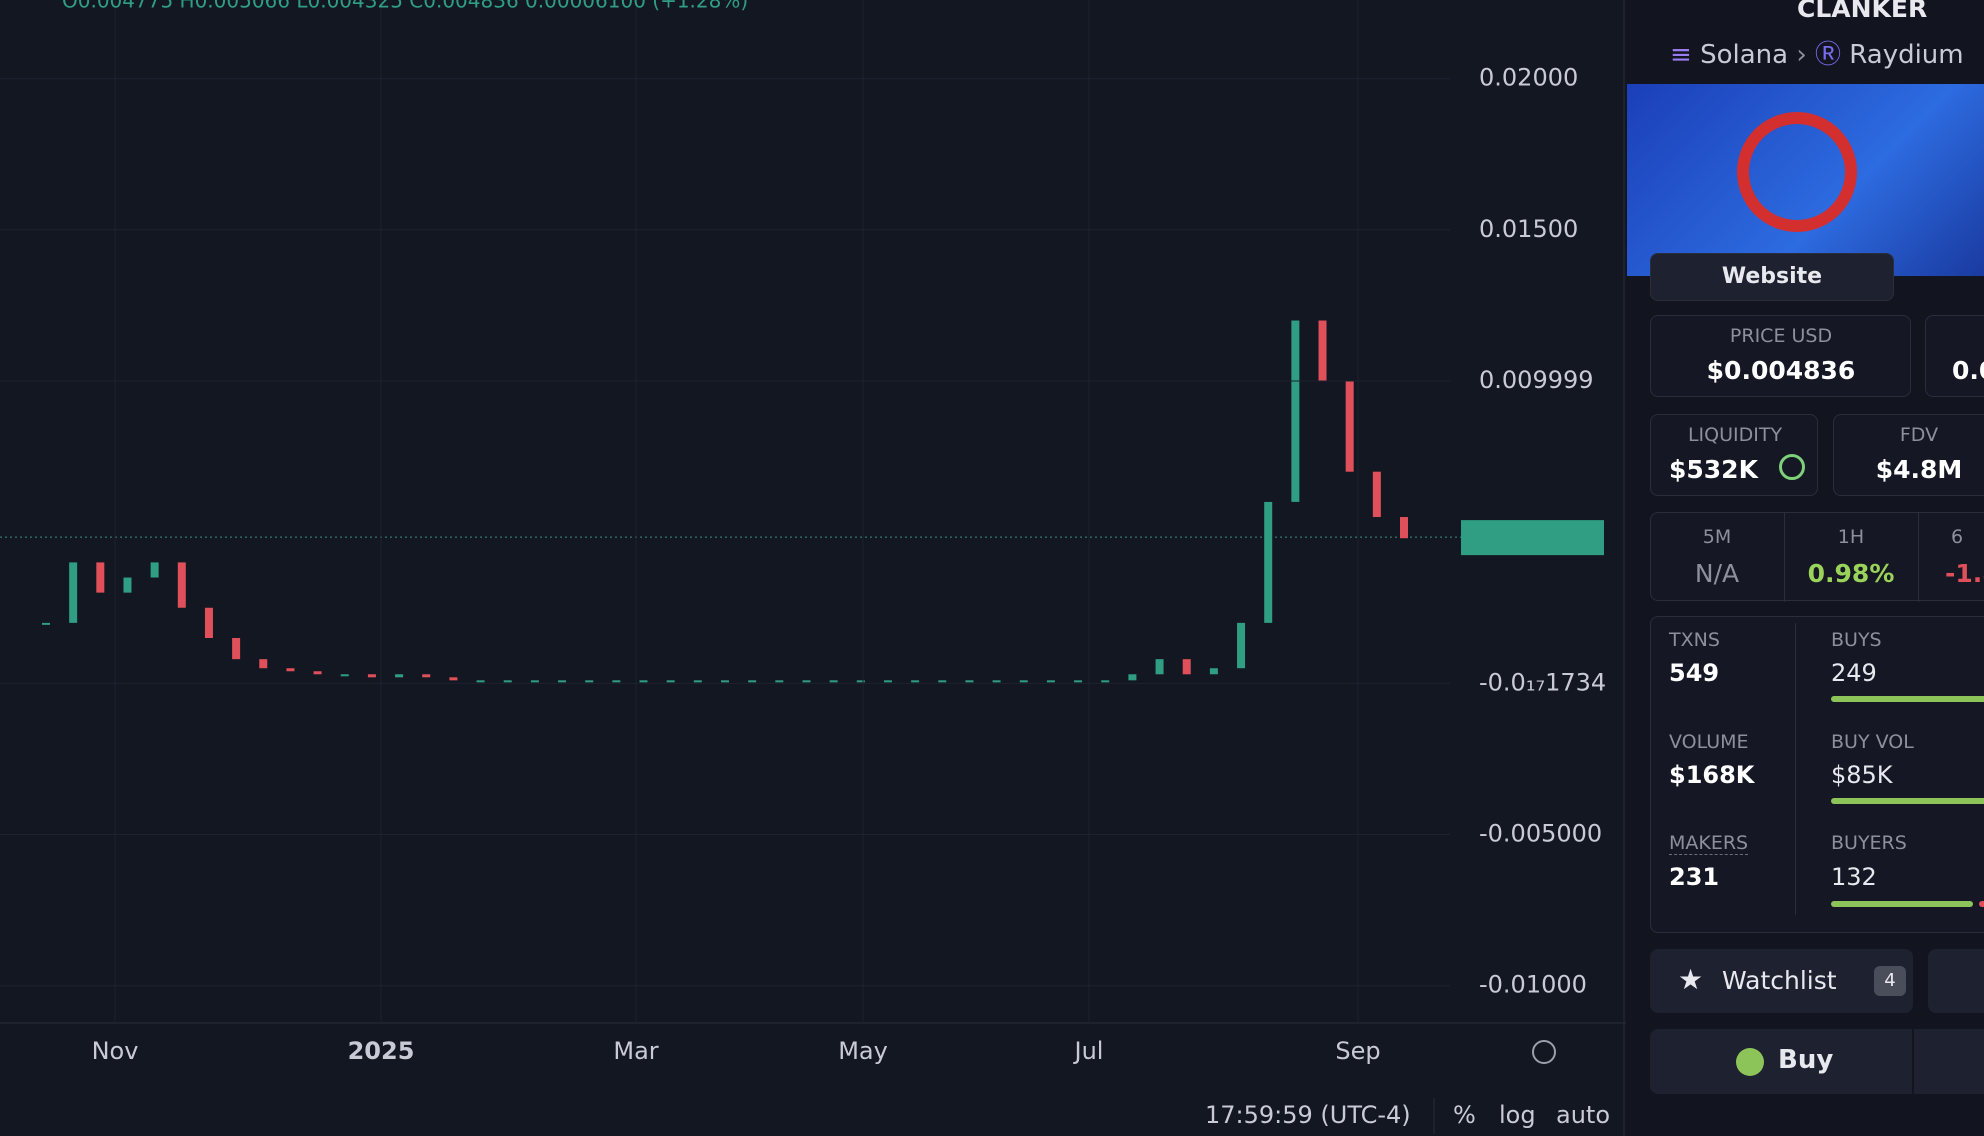 The width and height of the screenshot is (1984, 1136). I want to click on buys-label: BUYS, so click(1856, 640).